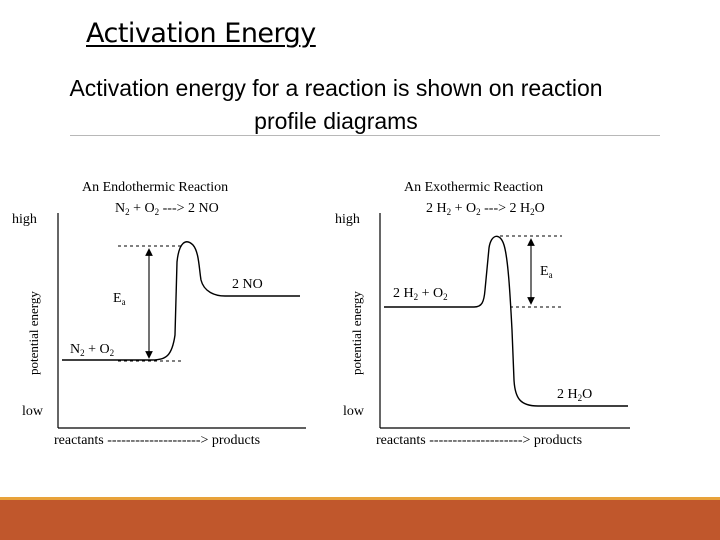 Image resolution: width=720 pixels, height=540 pixels. What do you see at coordinates (167, 209) in the screenshot?
I see `endothermic-equation: N2 + O2 ---> 2 NO` at bounding box center [167, 209].